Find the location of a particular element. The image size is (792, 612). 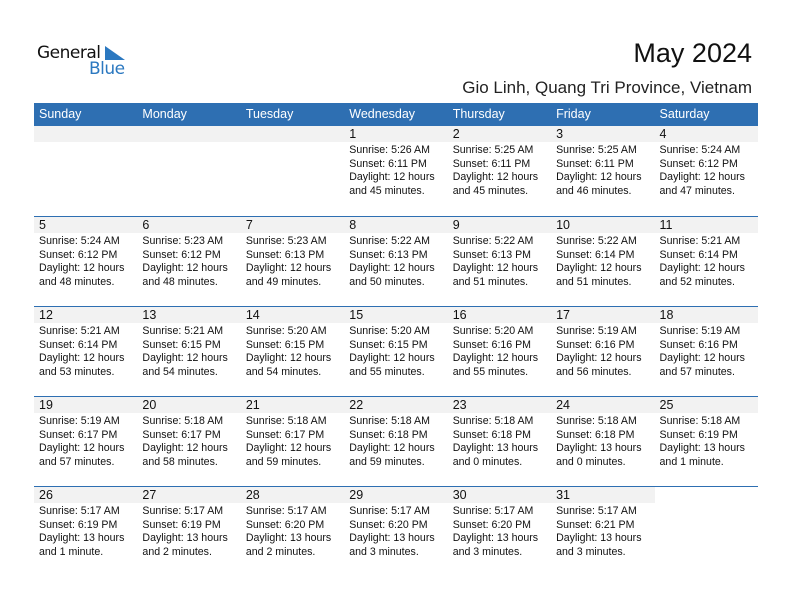

daylight2-text: and 52 minutes. is located at coordinates (697, 281).